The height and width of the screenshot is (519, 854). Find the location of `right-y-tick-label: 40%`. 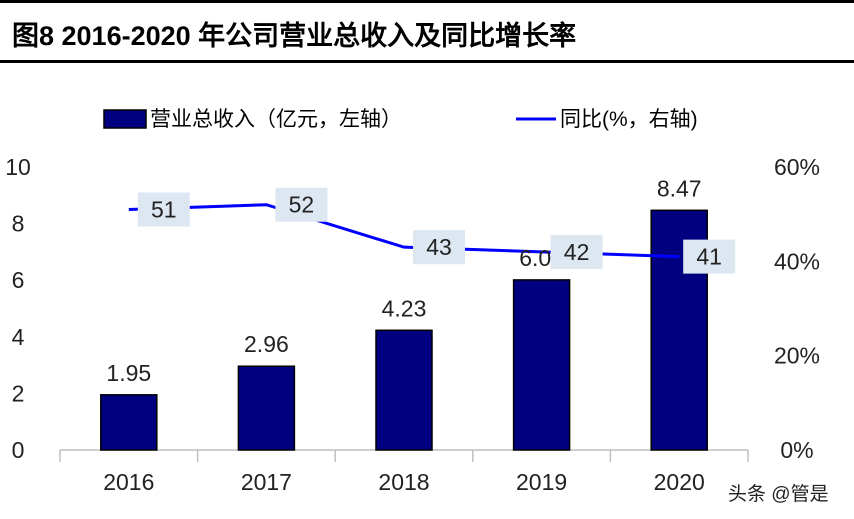

right-y-tick-label: 40% is located at coordinates (797, 261).